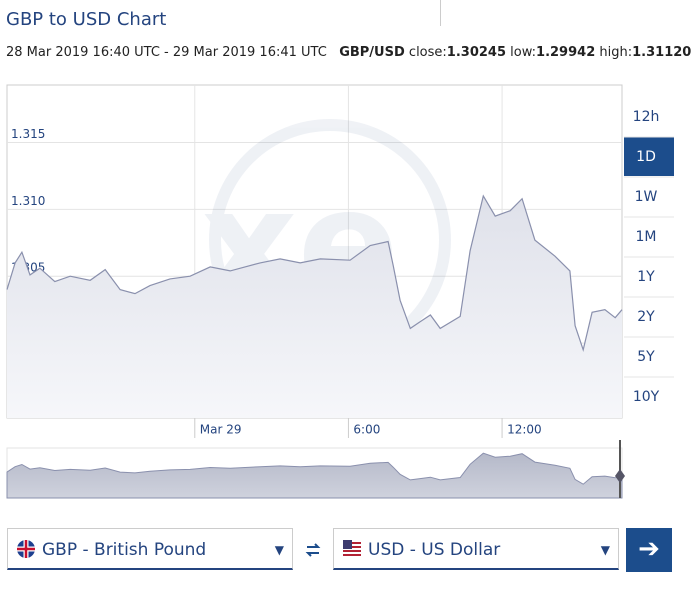 Image resolution: width=699 pixels, height=592 pixels. Describe the element at coordinates (427, 52) in the screenshot. I see `stat-label: close:` at that location.